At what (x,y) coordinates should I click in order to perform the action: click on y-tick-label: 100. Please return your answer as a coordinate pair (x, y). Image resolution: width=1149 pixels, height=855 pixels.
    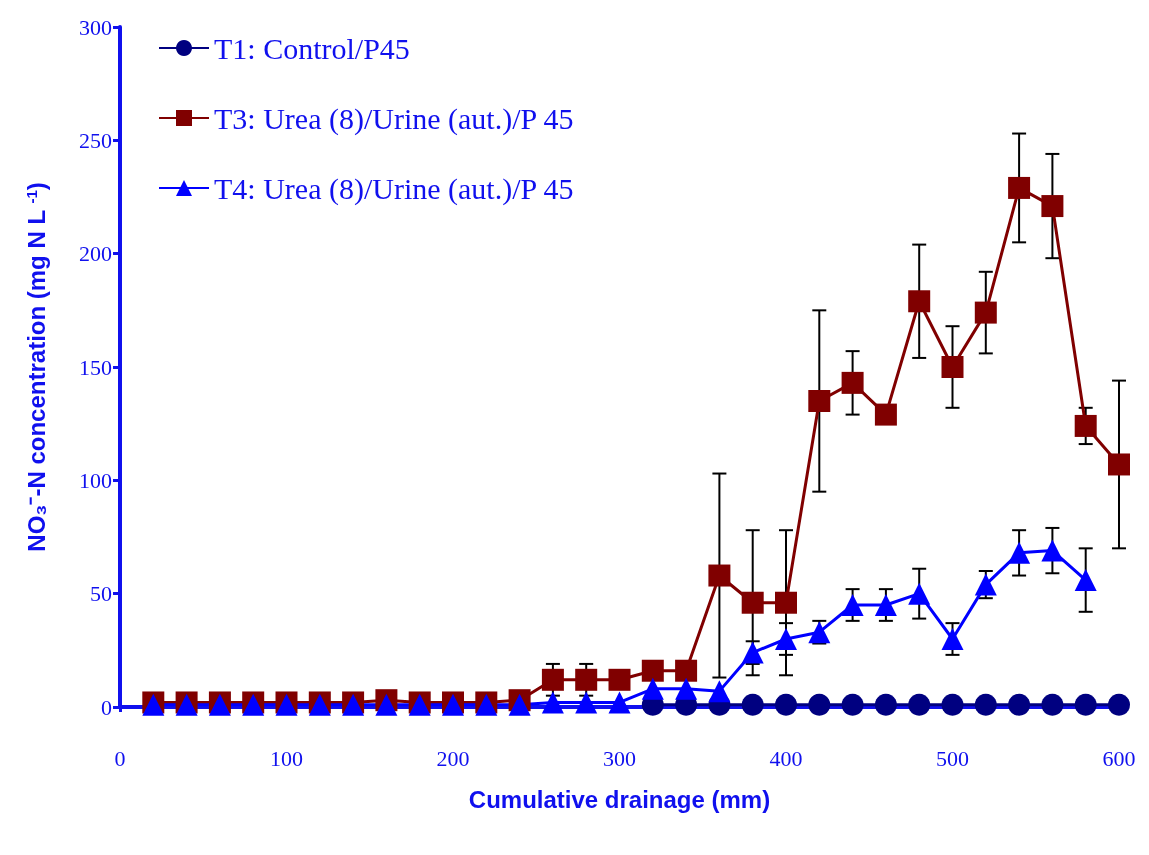
    Looking at the image, I should click on (95, 480).